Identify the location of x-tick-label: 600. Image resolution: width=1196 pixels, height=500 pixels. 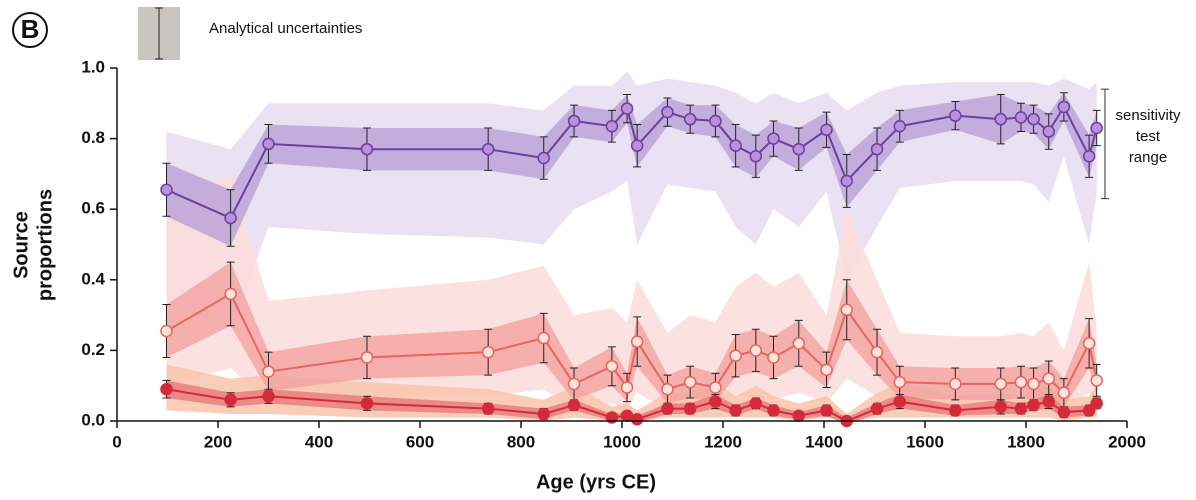
(420, 441).